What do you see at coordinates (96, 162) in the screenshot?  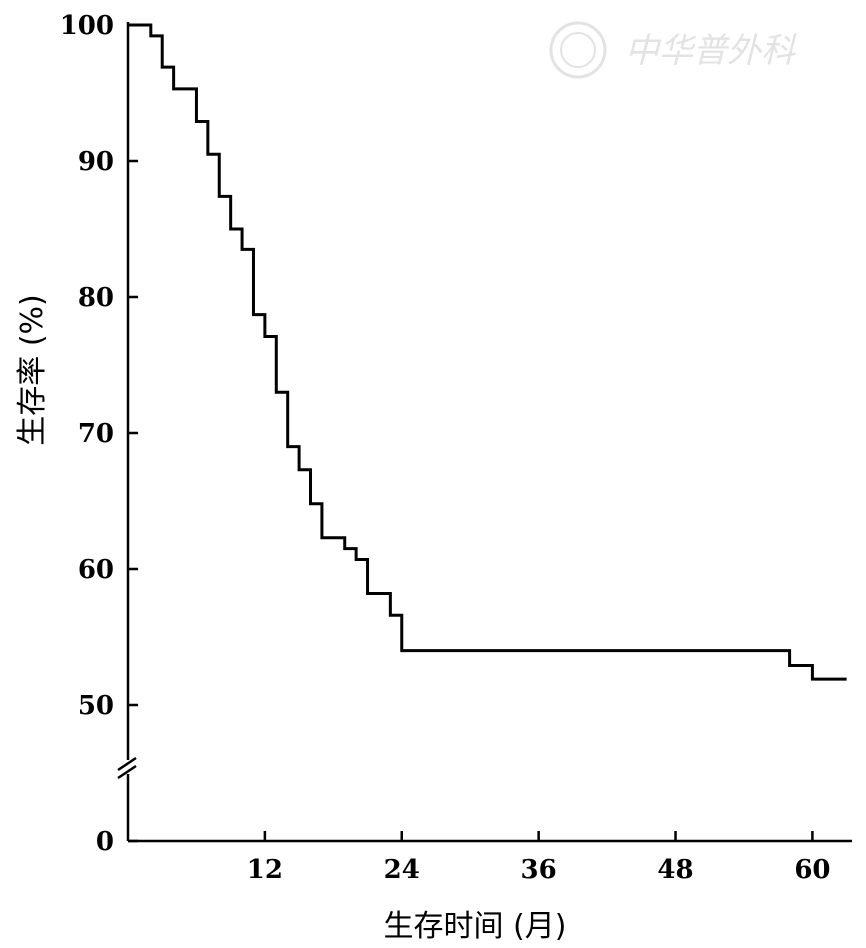 I see `y-tick-label: 90` at bounding box center [96, 162].